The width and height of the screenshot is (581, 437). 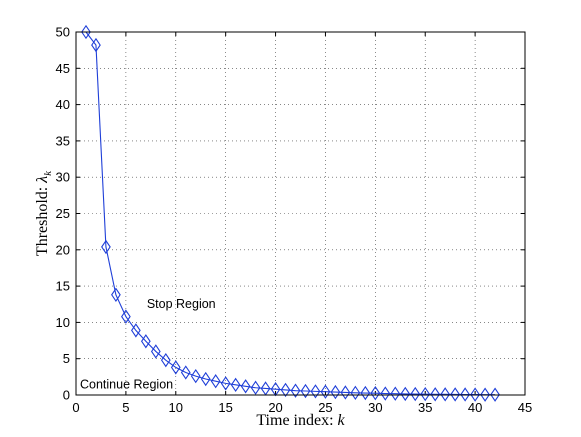 I want to click on y-tick-label: 0, so click(x=66, y=395).